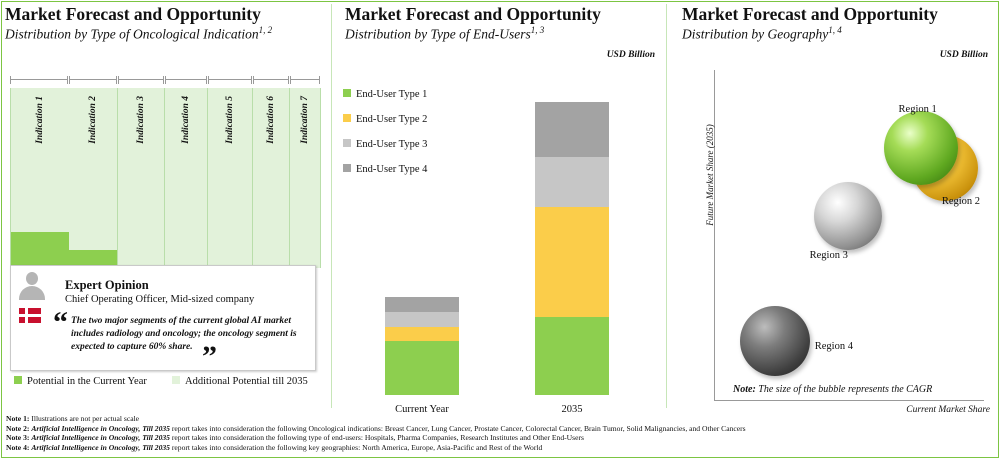 The width and height of the screenshot is (1000, 459). What do you see at coordinates (40, 178) in the screenshot?
I see `indication-column: Indication 1` at bounding box center [40, 178].